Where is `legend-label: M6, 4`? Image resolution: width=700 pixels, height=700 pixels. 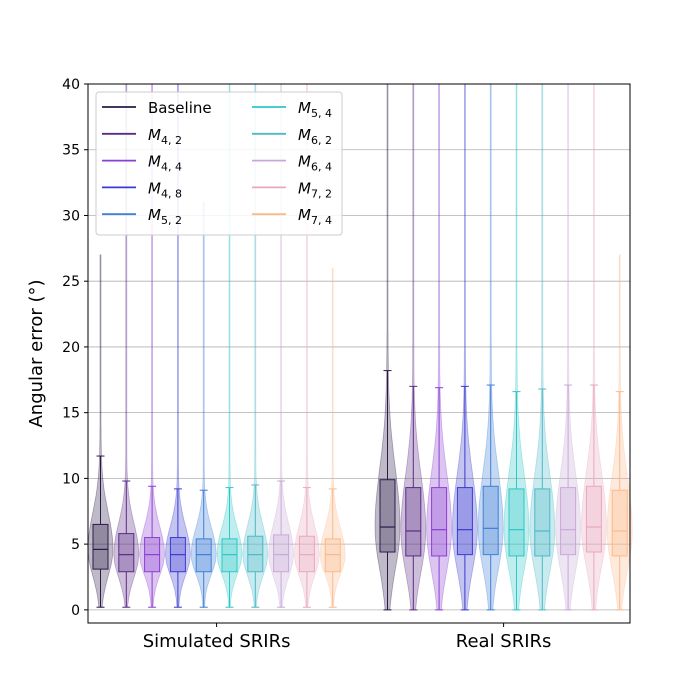
legend-label: M6, 4 is located at coordinates (315, 163).